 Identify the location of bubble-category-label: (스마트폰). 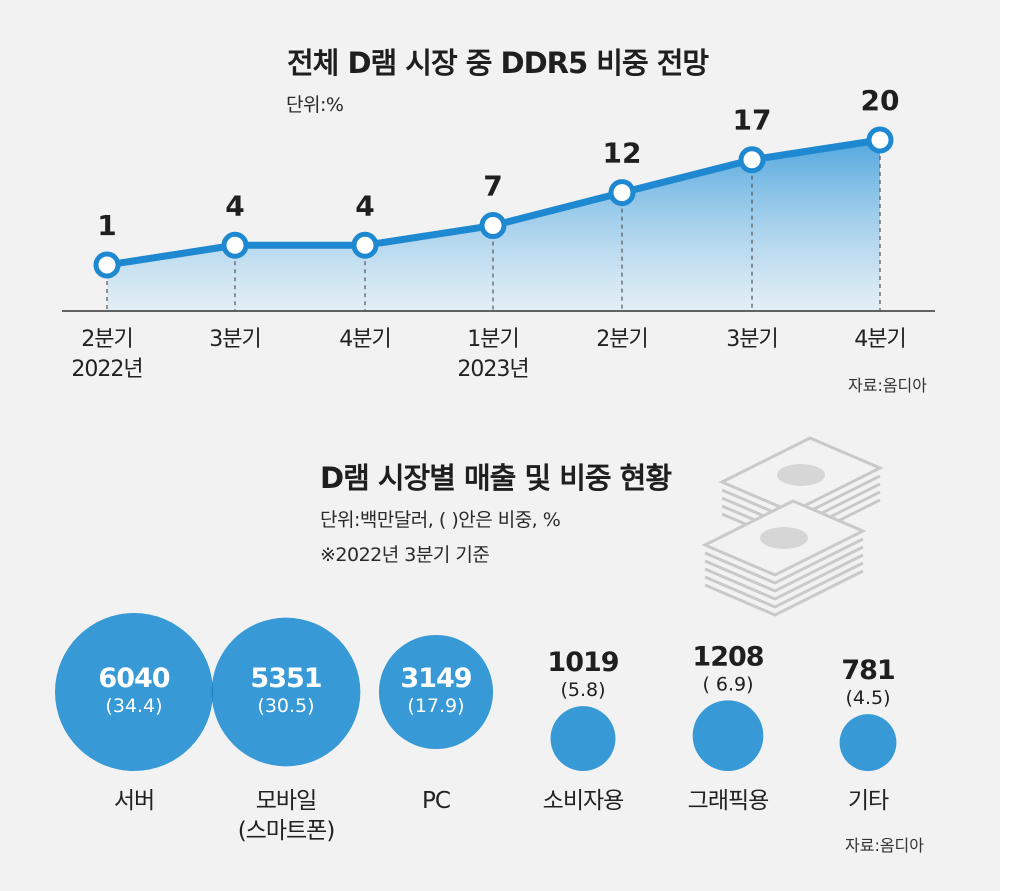
(286, 831).